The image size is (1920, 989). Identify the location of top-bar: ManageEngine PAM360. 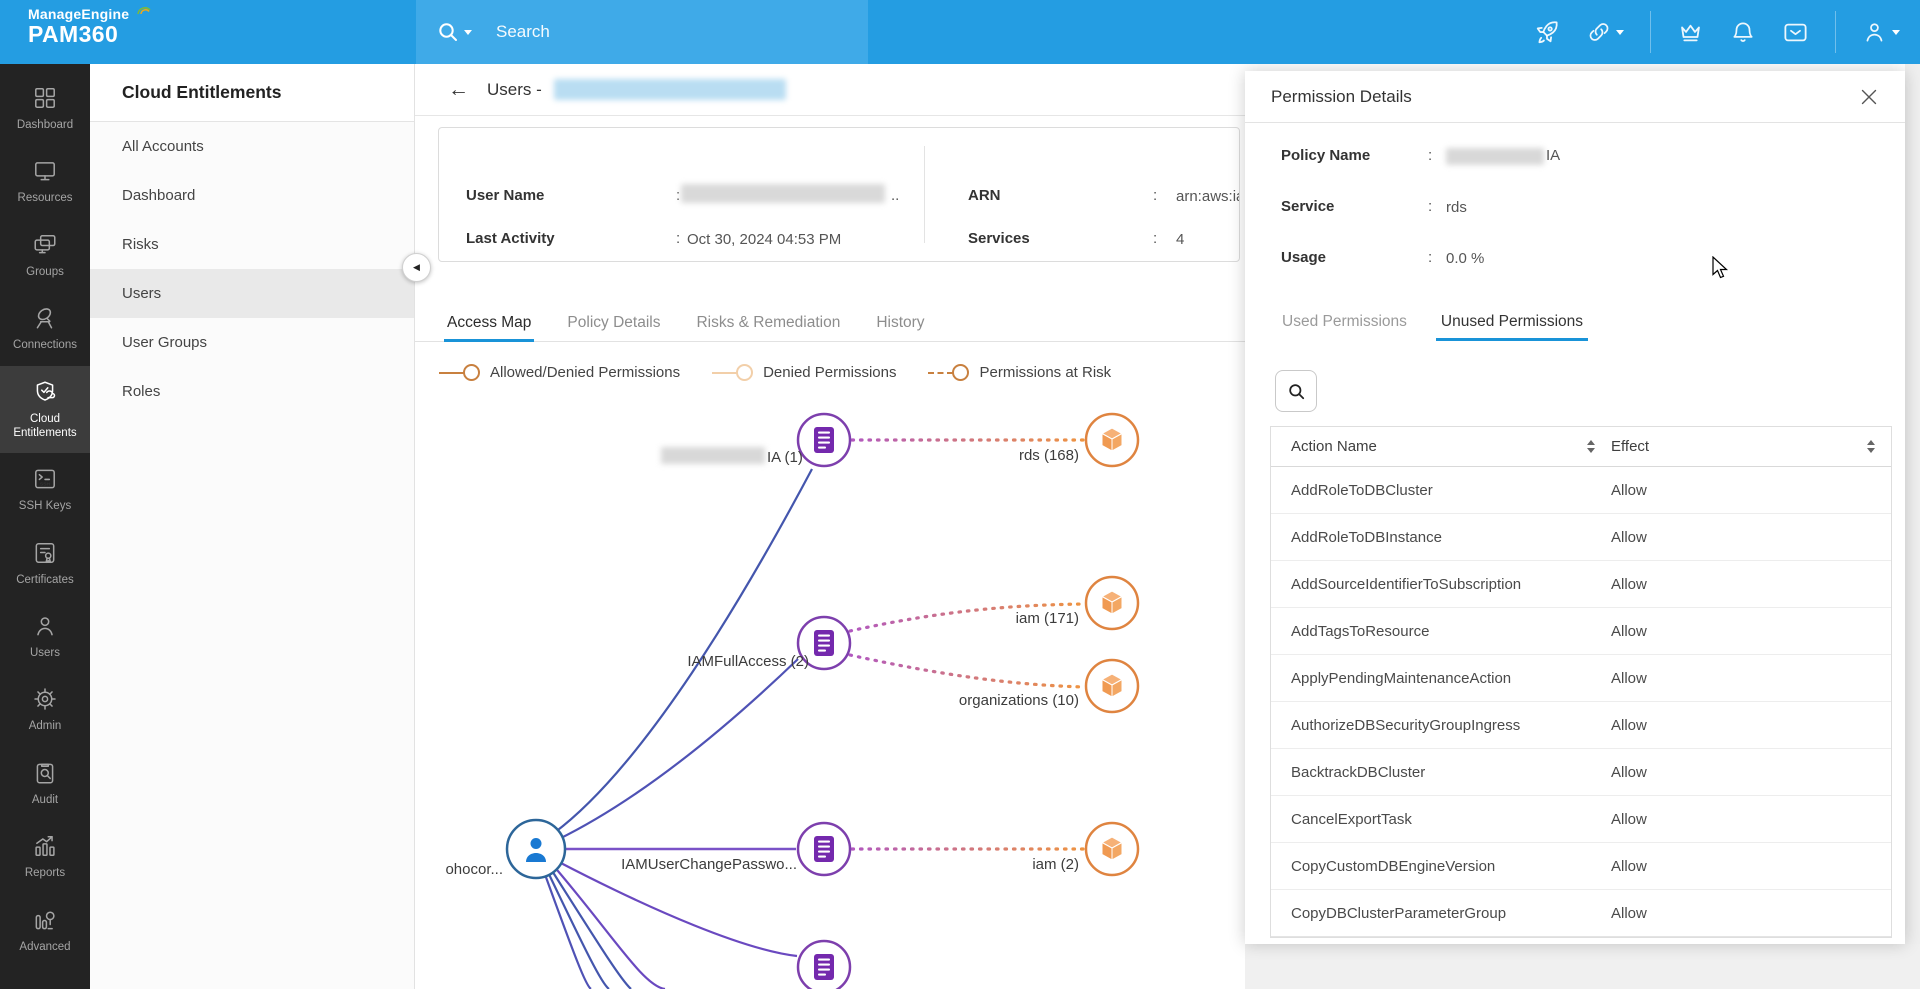
(960, 32).